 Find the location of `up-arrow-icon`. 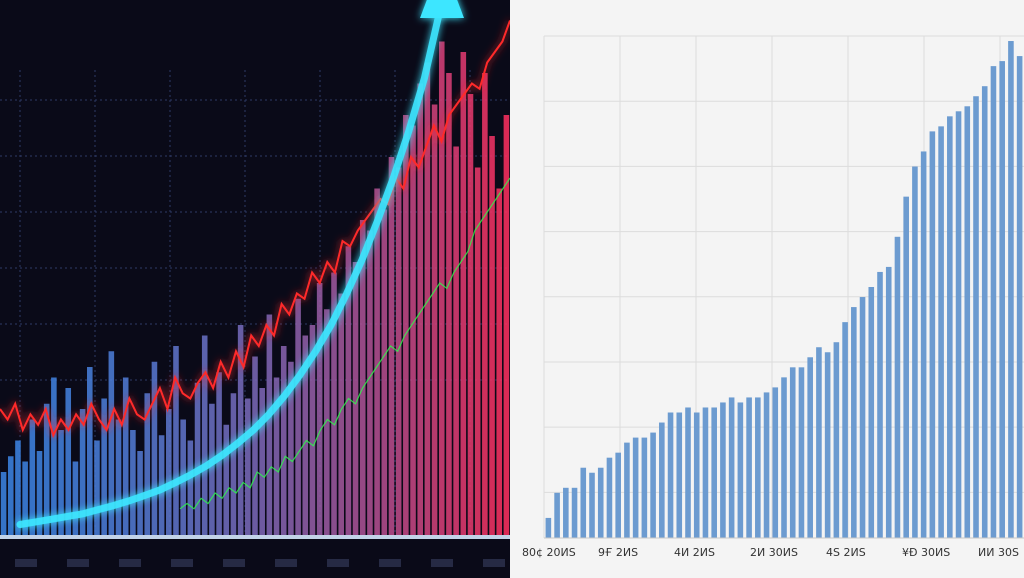

up-arrow-icon is located at coordinates (442, 9).